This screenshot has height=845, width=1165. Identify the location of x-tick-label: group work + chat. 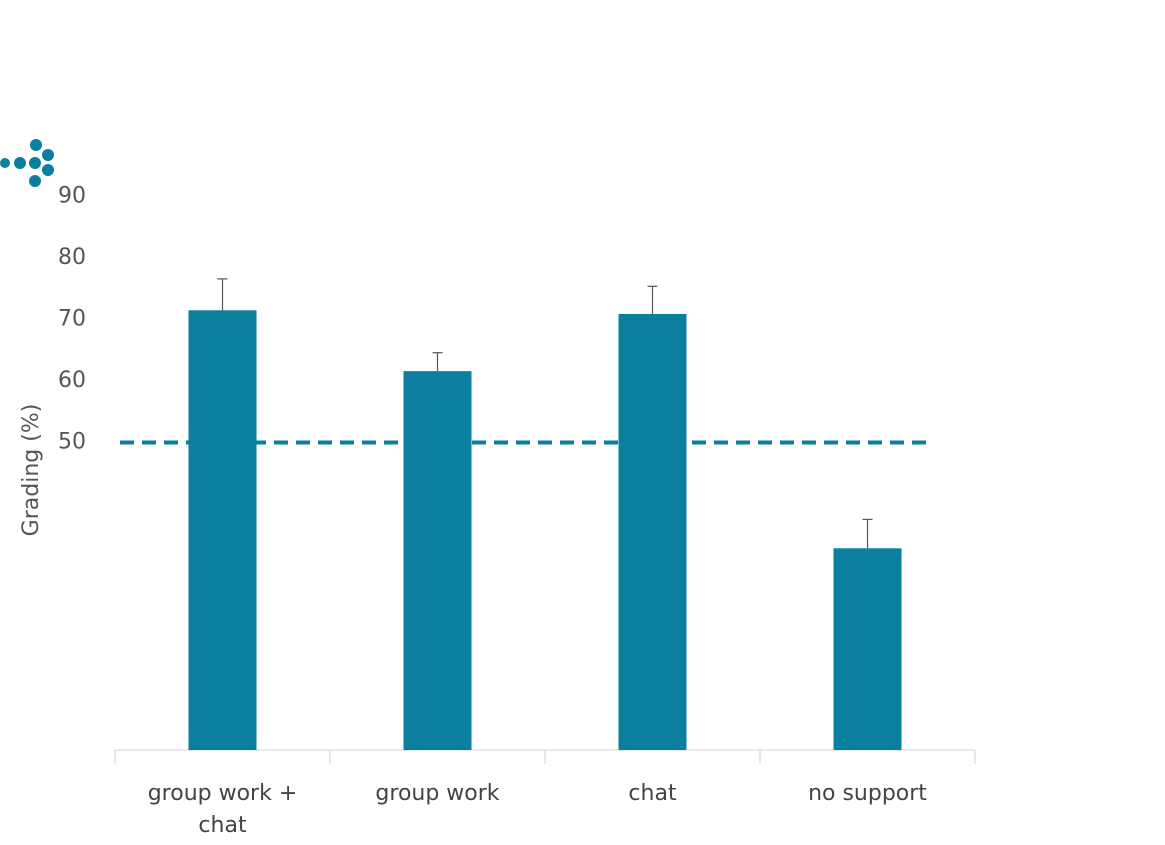
(222, 809).